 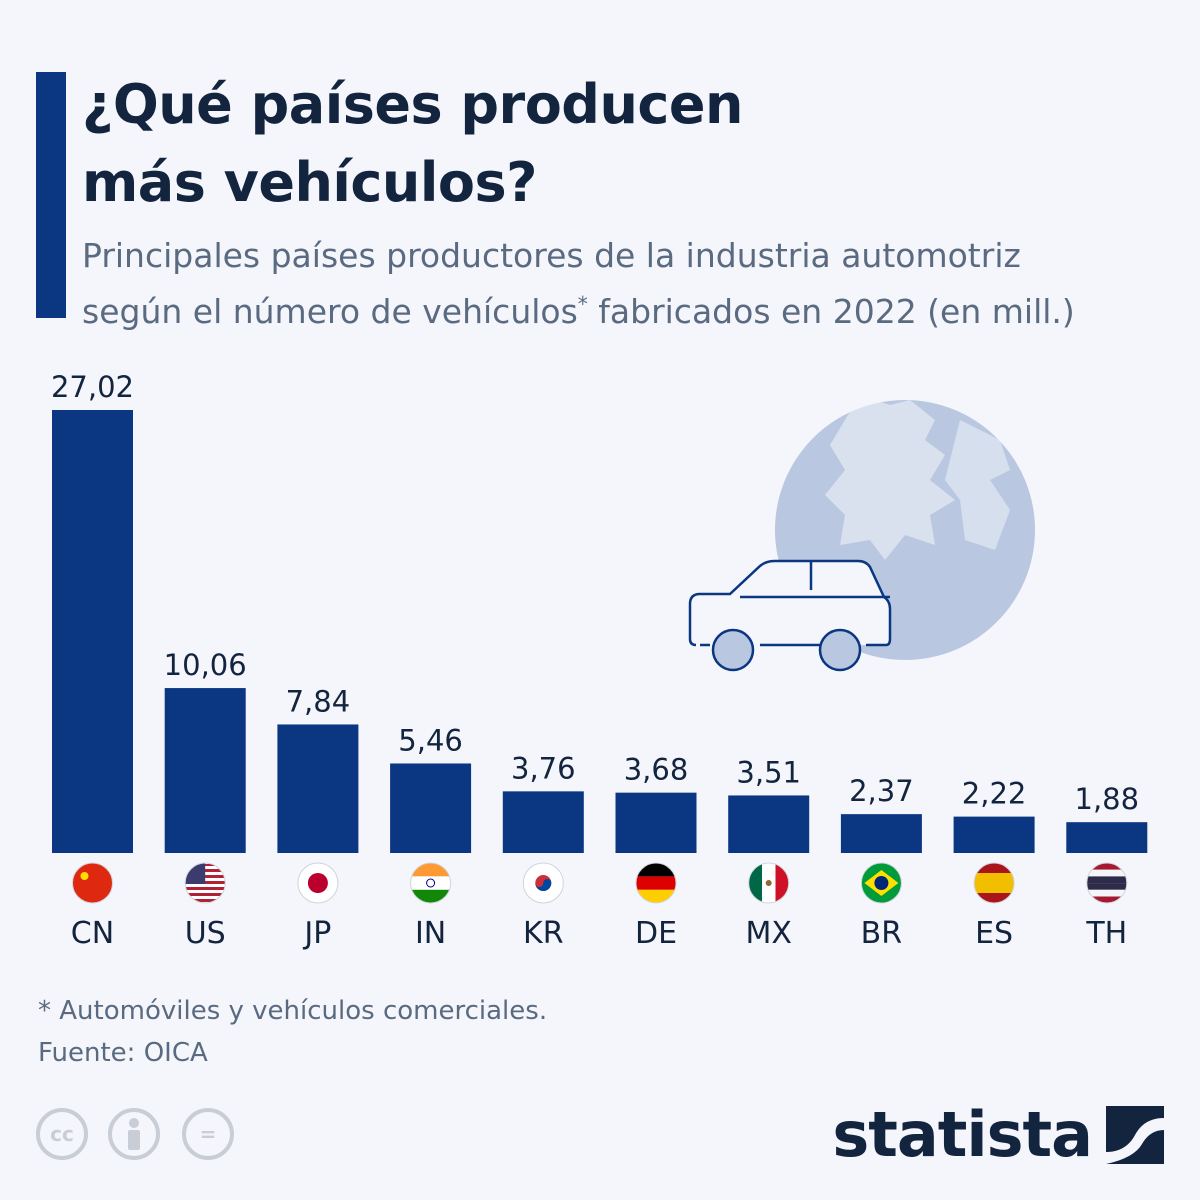 I want to click on statista-logo: statista, so click(x=998, y=1134).